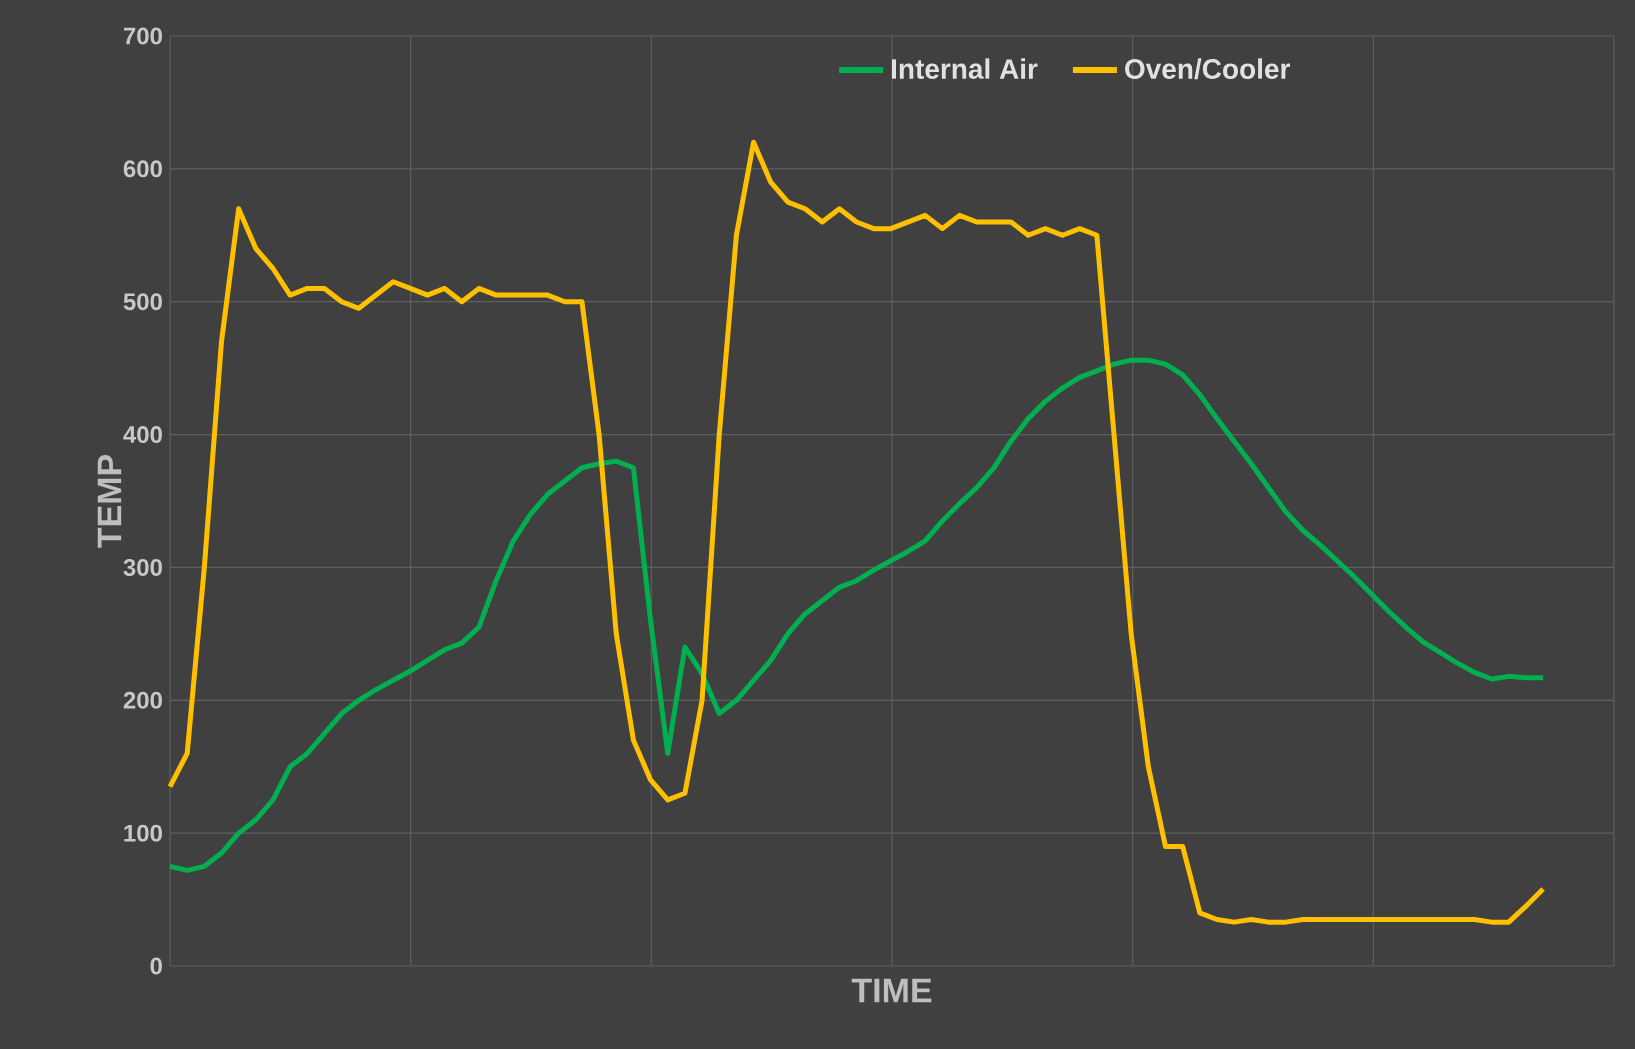  I want to click on y-tick-label: 400, so click(142, 435).